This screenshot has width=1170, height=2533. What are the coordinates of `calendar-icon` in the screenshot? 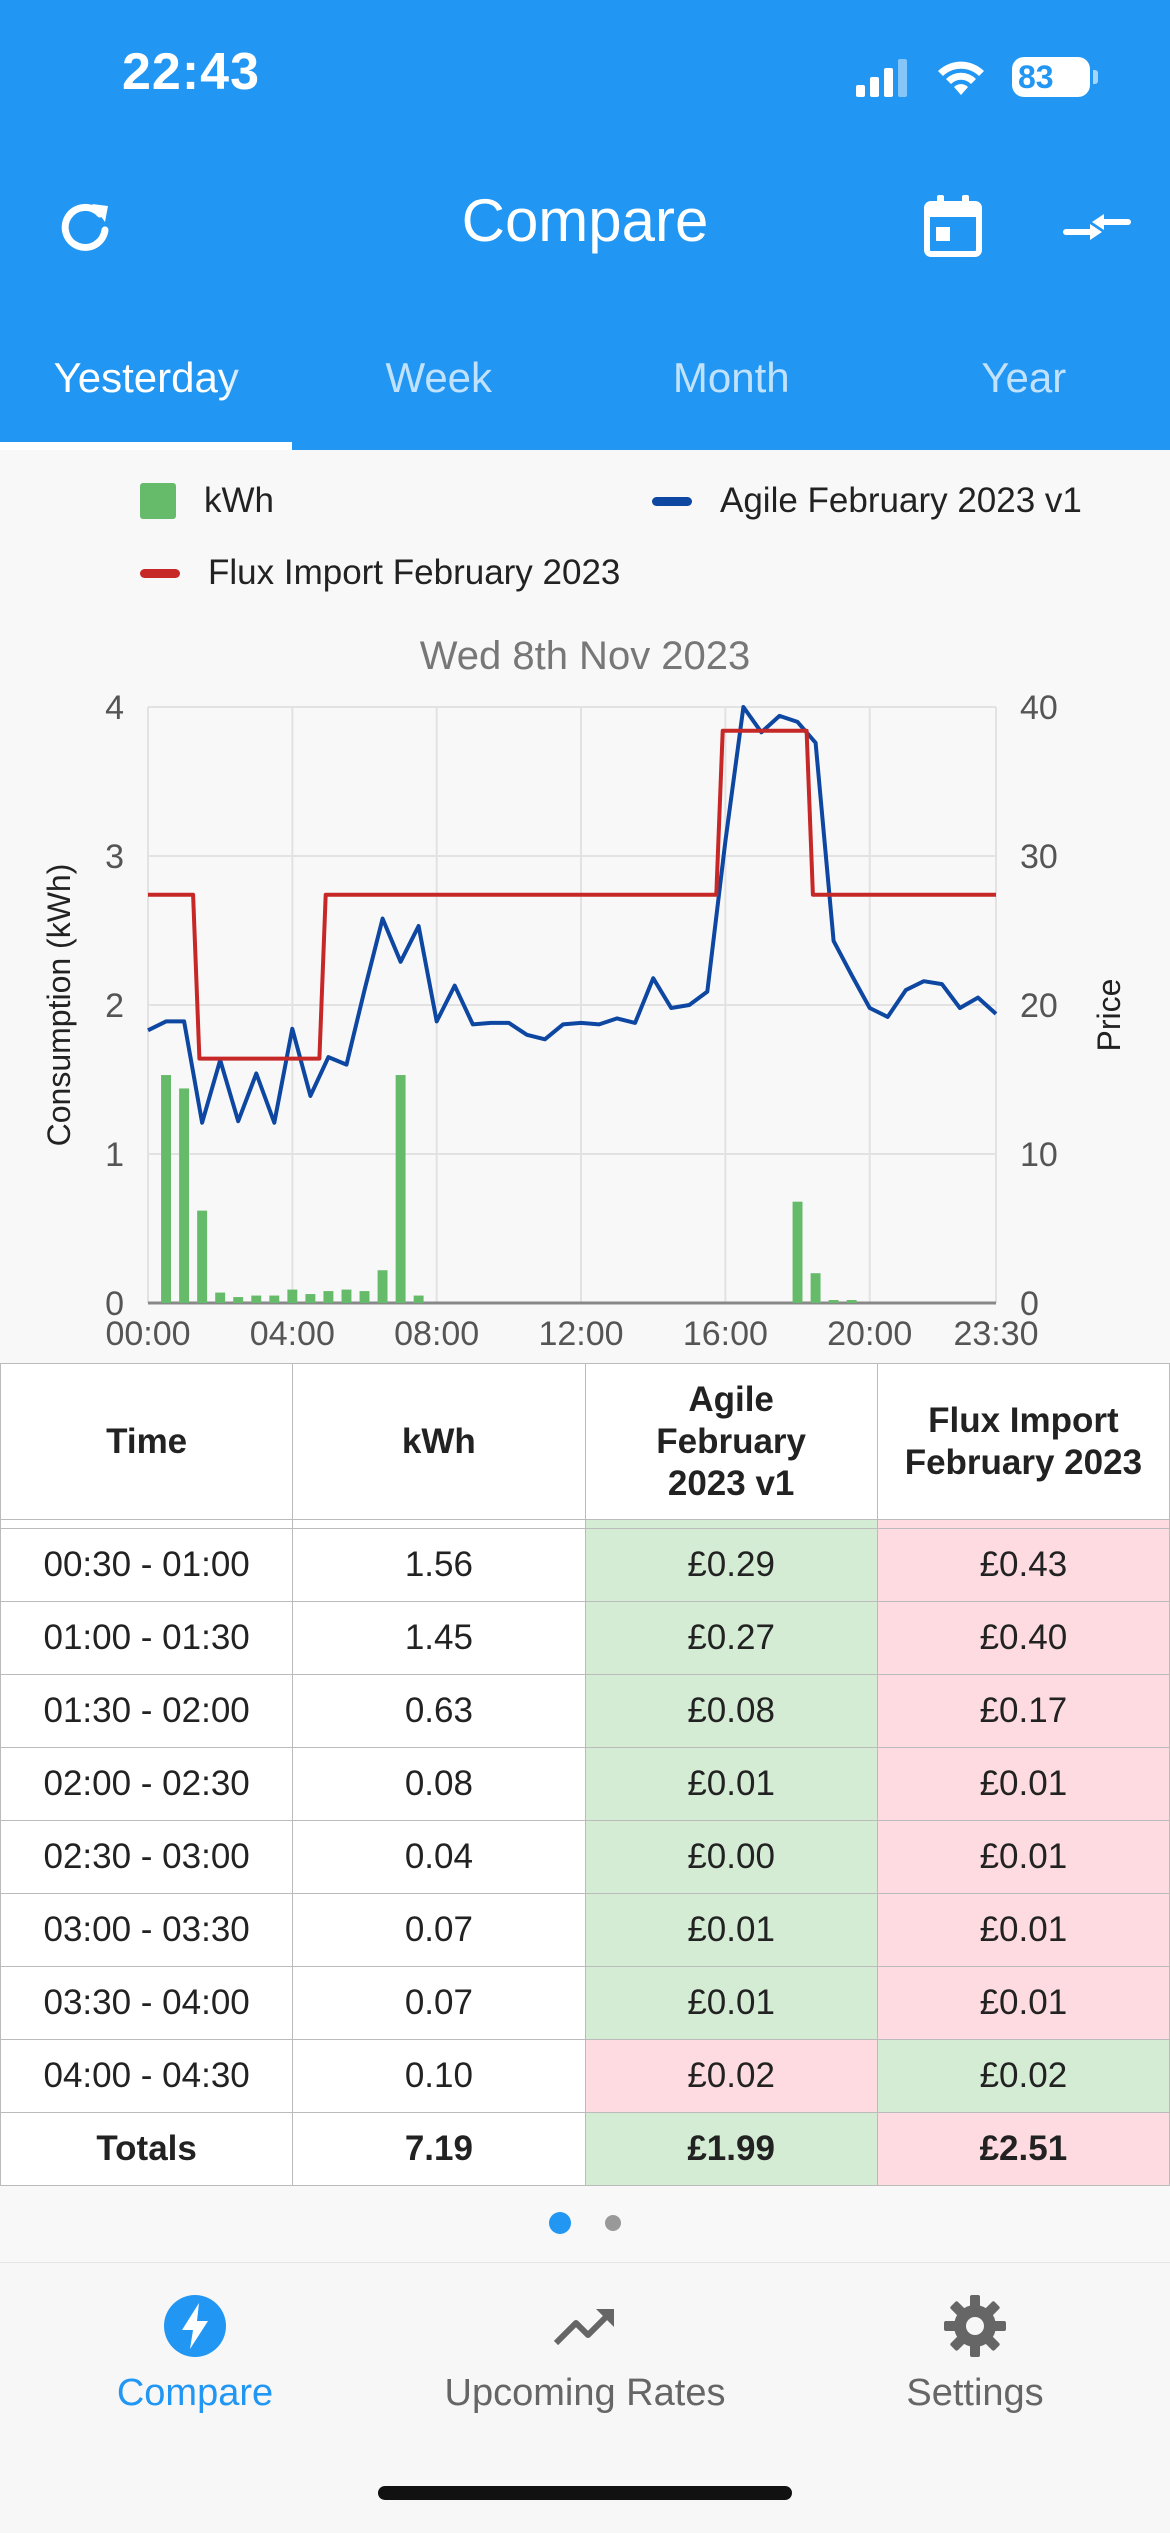 It's located at (953, 227).